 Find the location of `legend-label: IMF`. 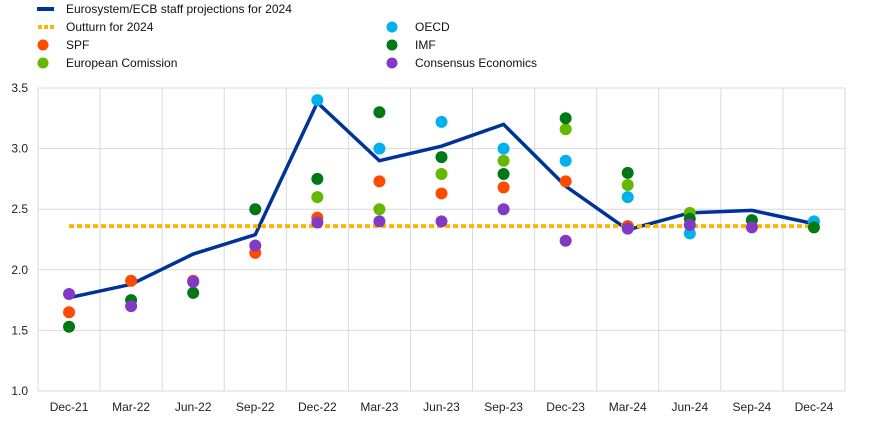

legend-label: IMF is located at coordinates (425, 45).